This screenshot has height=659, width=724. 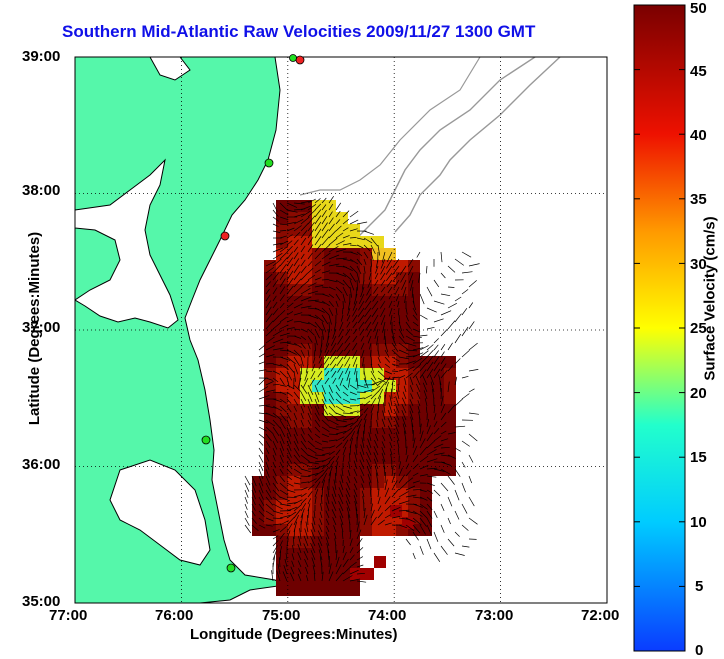 What do you see at coordinates (160, 512) in the screenshot?
I see `pamlico-sound` at bounding box center [160, 512].